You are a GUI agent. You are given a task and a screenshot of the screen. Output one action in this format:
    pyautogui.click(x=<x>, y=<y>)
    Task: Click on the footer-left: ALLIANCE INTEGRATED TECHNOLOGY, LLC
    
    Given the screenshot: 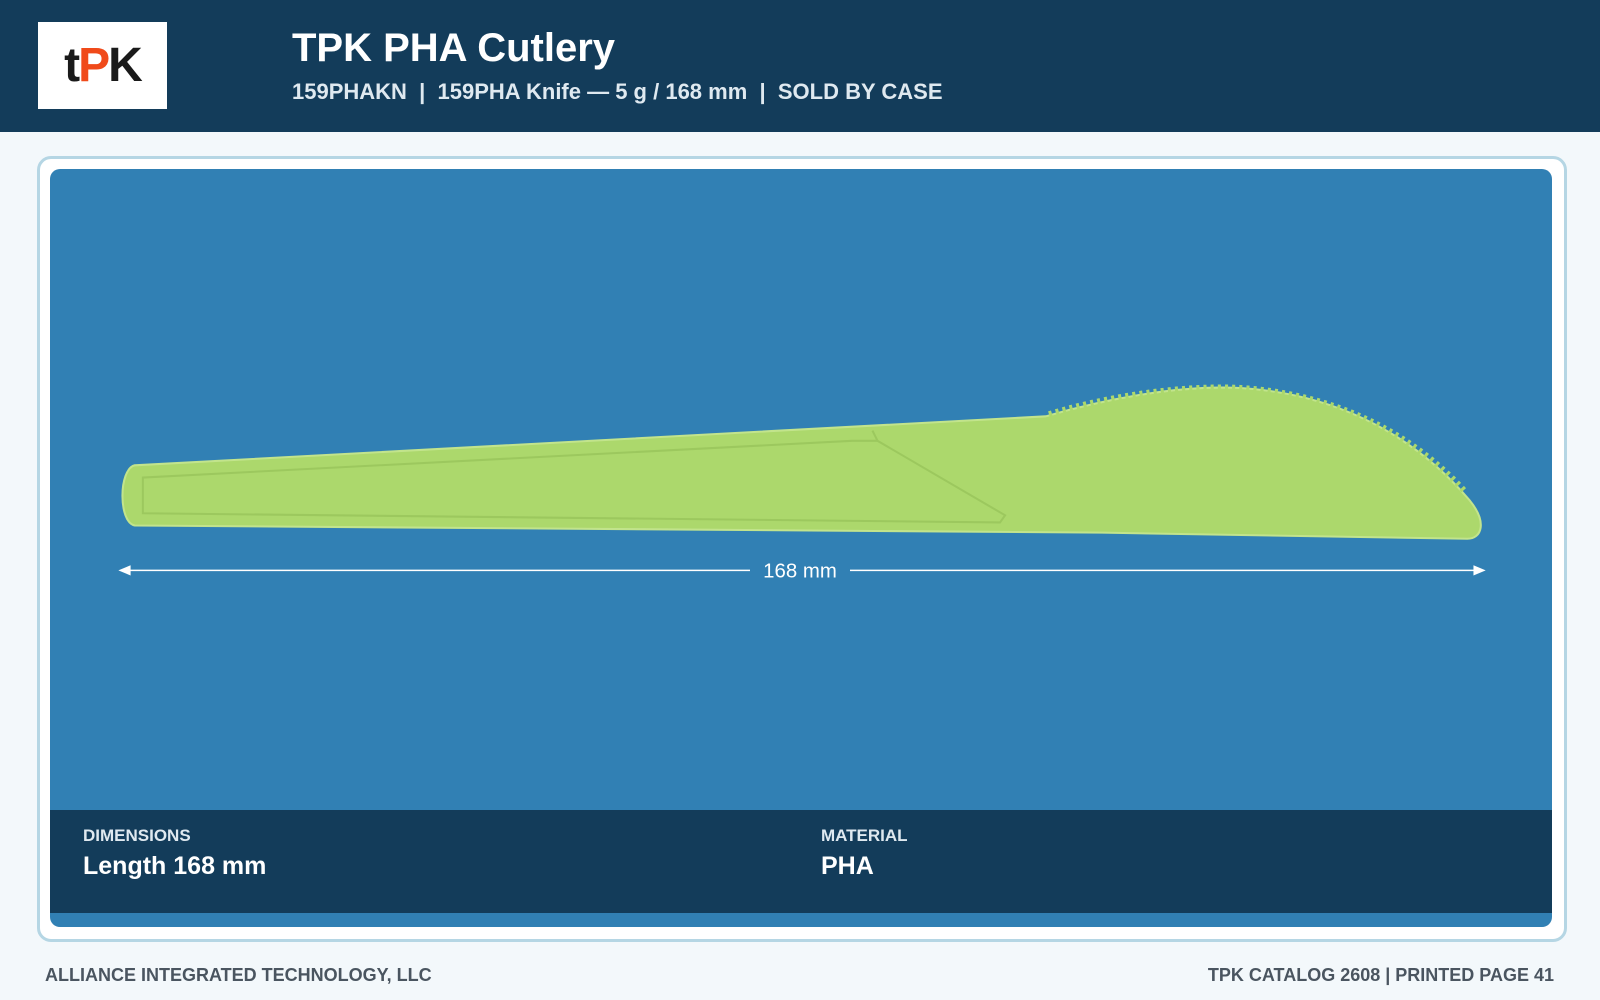 What is the action you would take?
    pyautogui.click(x=238, y=975)
    